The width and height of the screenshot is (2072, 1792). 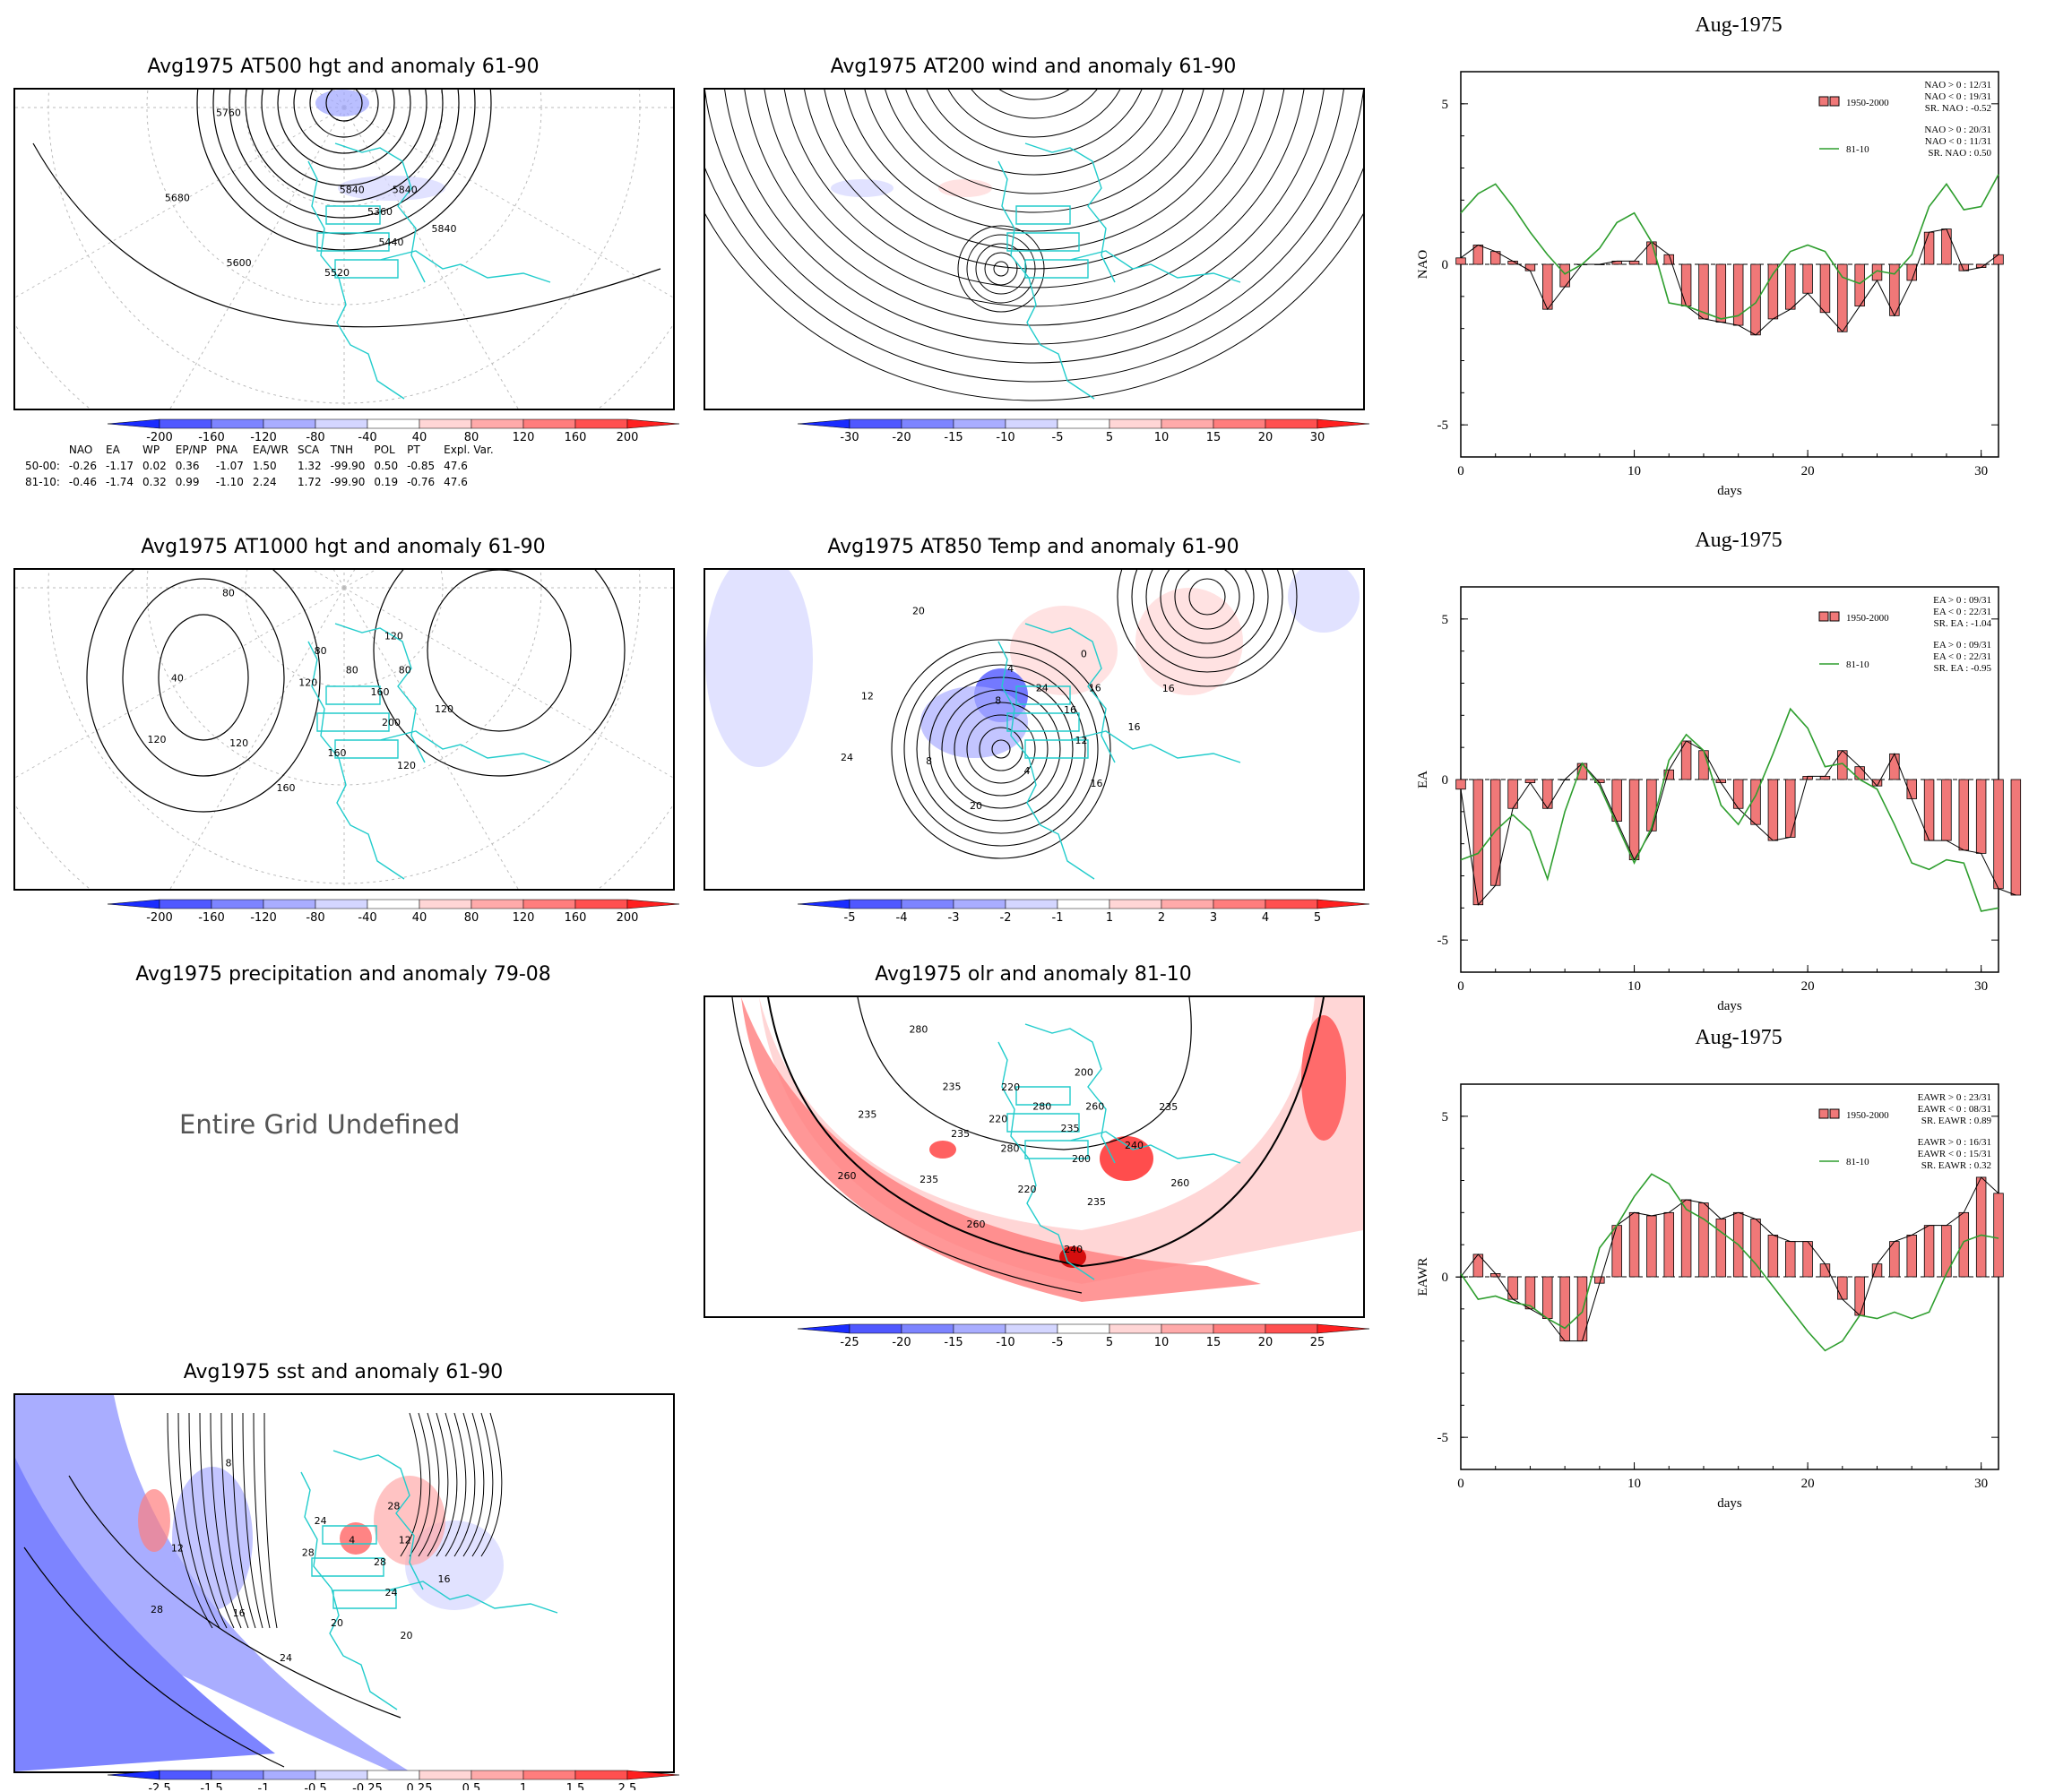 What do you see at coordinates (823, 904) in the screenshot?
I see `colorbar-arrow-left` at bounding box center [823, 904].